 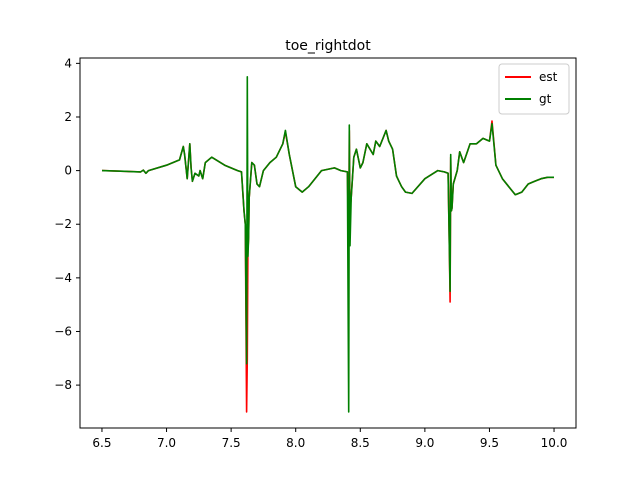 What do you see at coordinates (360, 443) in the screenshot?
I see `x-tick-label: 8.5` at bounding box center [360, 443].